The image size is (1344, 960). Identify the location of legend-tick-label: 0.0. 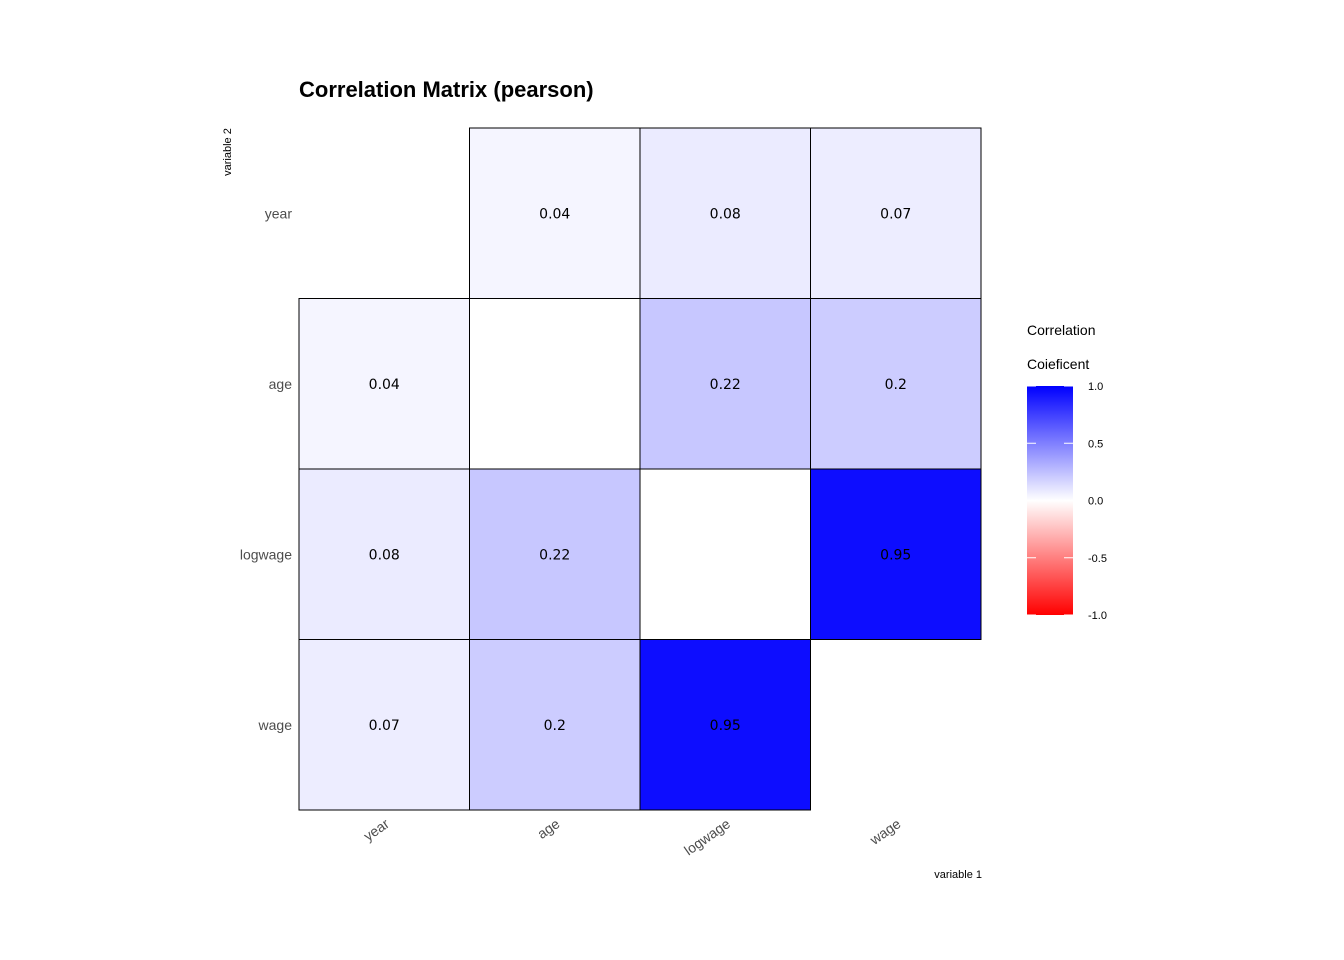
(1095, 502).